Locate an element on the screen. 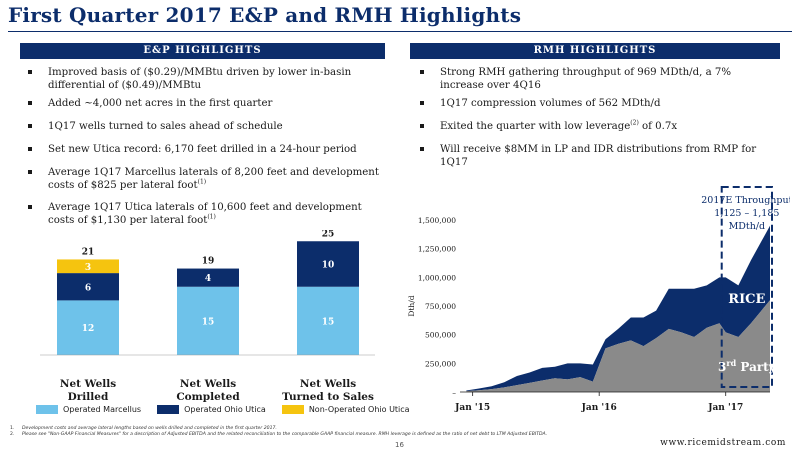  bar-total-label: 21 is located at coordinates (88, 252).